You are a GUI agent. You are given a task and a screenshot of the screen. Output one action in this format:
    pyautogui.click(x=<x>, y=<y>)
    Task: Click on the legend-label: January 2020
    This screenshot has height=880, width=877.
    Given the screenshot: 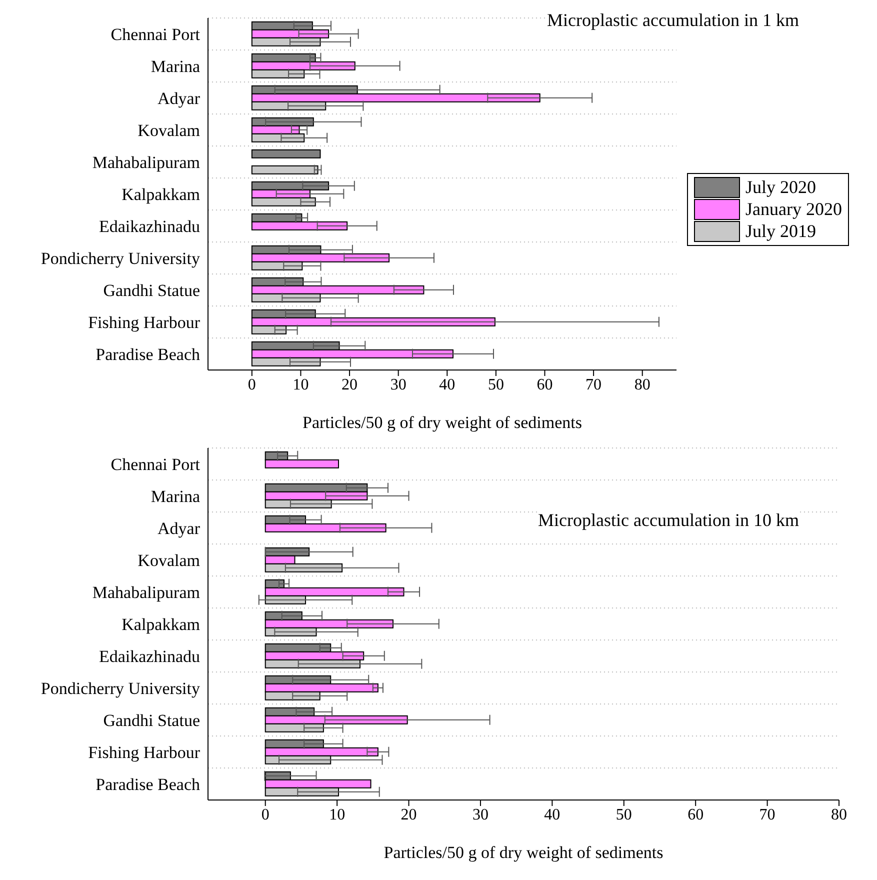 What is the action you would take?
    pyautogui.click(x=794, y=209)
    